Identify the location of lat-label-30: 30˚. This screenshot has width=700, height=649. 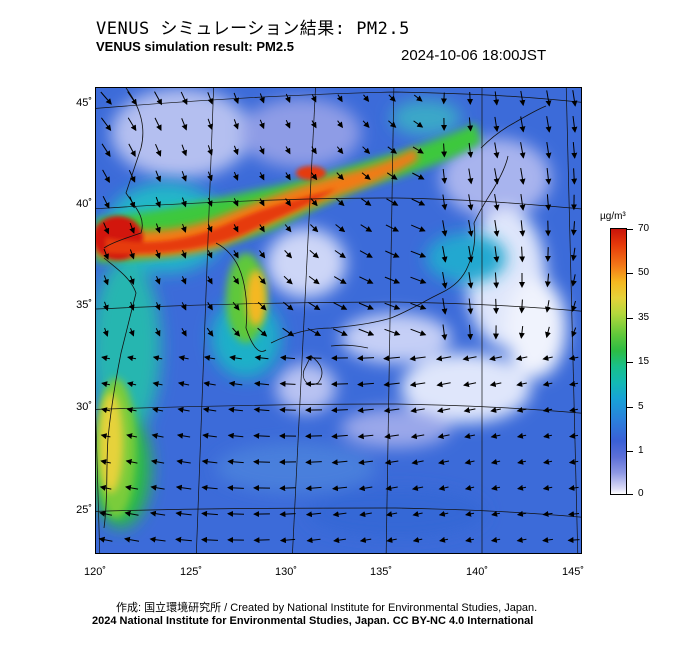
(84, 407).